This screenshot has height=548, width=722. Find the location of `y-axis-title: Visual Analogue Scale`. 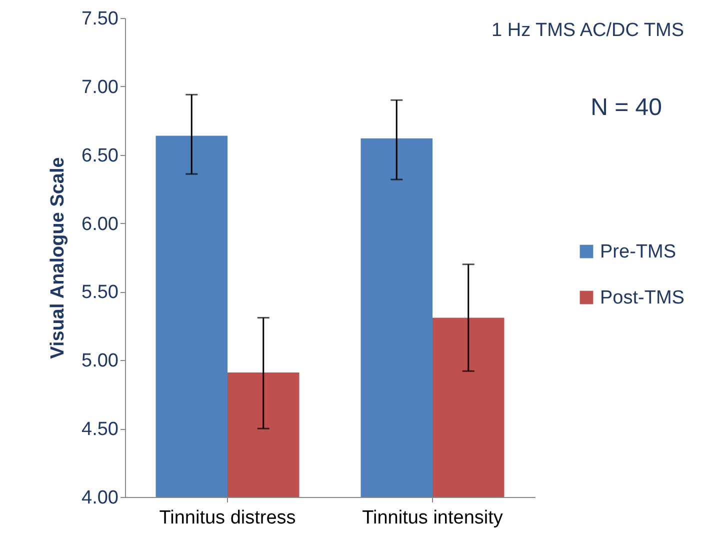

y-axis-title: Visual Analogue Scale is located at coordinates (58, 258).